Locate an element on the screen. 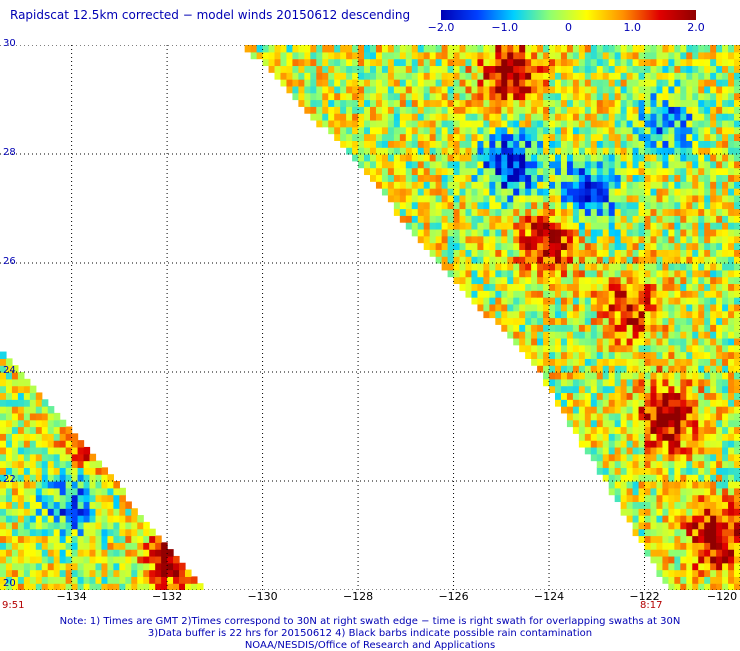 The width and height of the screenshot is (740, 651). colorbar-label: −1.0 is located at coordinates (505, 27).